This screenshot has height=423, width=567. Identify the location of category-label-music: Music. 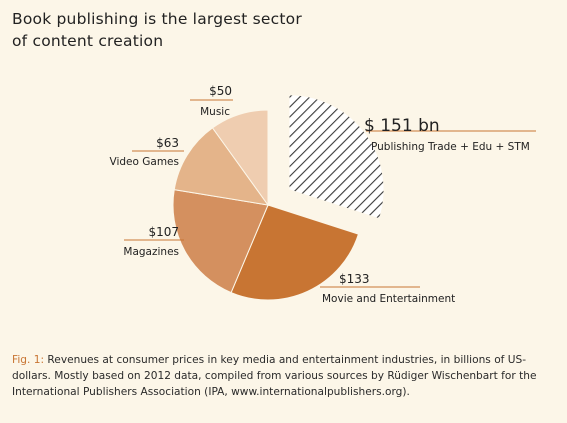
(215, 112).